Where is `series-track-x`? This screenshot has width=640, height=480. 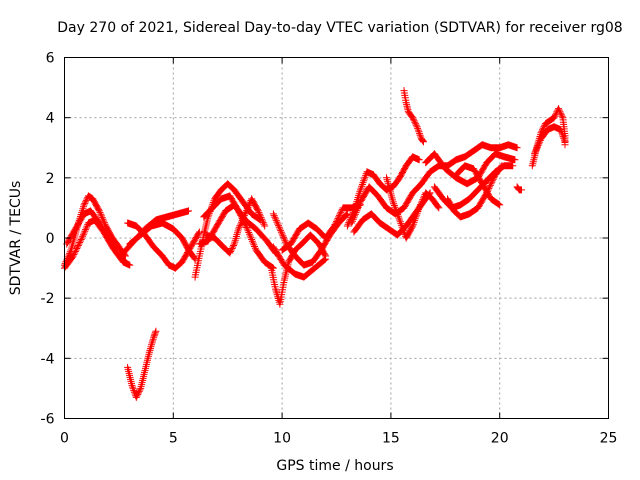 series-track-x is located at coordinates (475, 191).